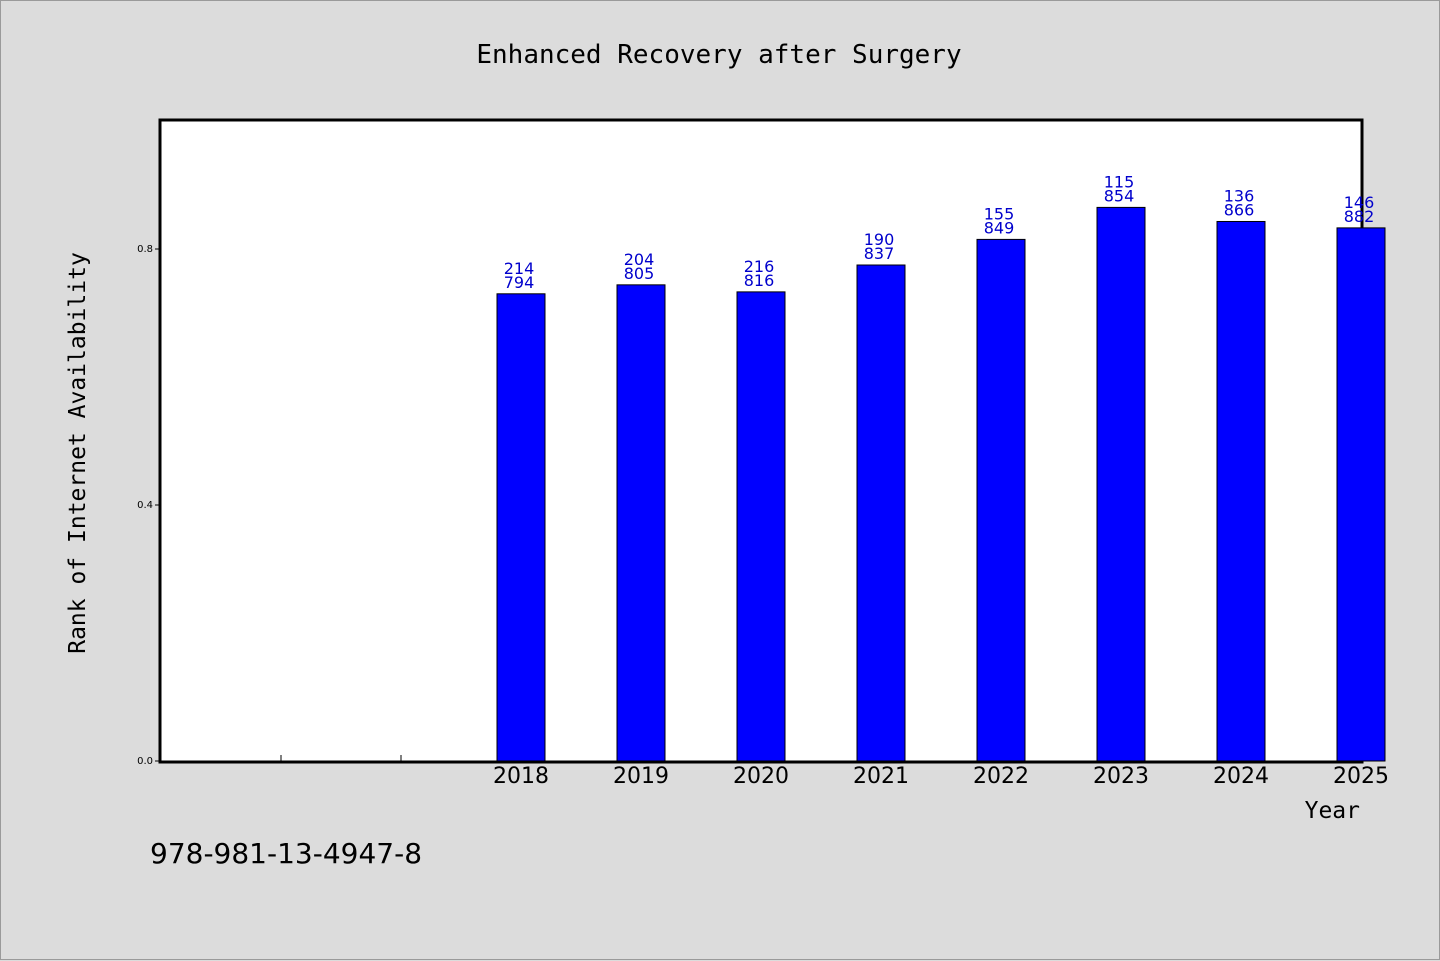 The height and width of the screenshot is (961, 1440). Describe the element at coordinates (1359, 216) in the screenshot. I see `bar-value-label-lower: 882` at that location.